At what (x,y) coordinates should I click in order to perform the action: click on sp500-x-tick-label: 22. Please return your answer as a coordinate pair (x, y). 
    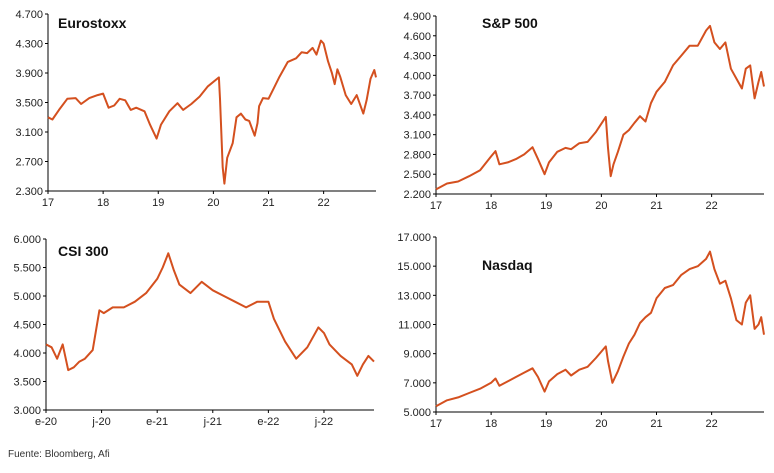
    Looking at the image, I should click on (712, 206).